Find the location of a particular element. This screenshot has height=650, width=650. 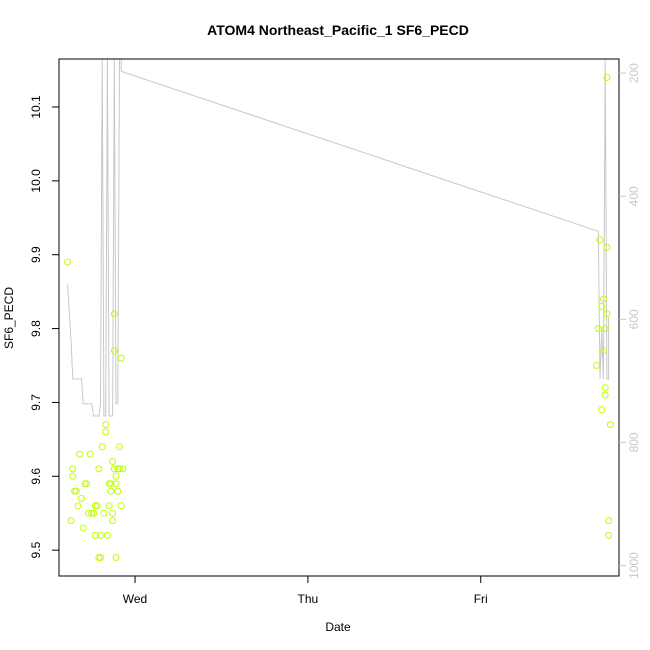

y2-tick-label-4: 1000 is located at coordinates (634, 565).